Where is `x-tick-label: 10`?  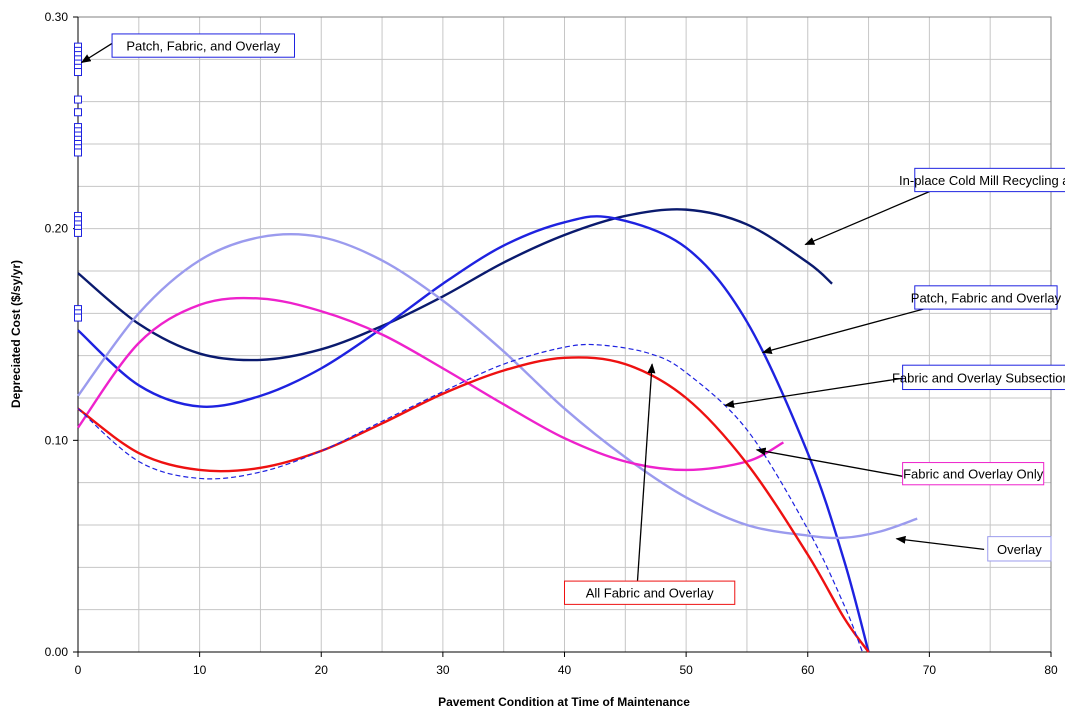
x-tick-label: 10 is located at coordinates (200, 670).